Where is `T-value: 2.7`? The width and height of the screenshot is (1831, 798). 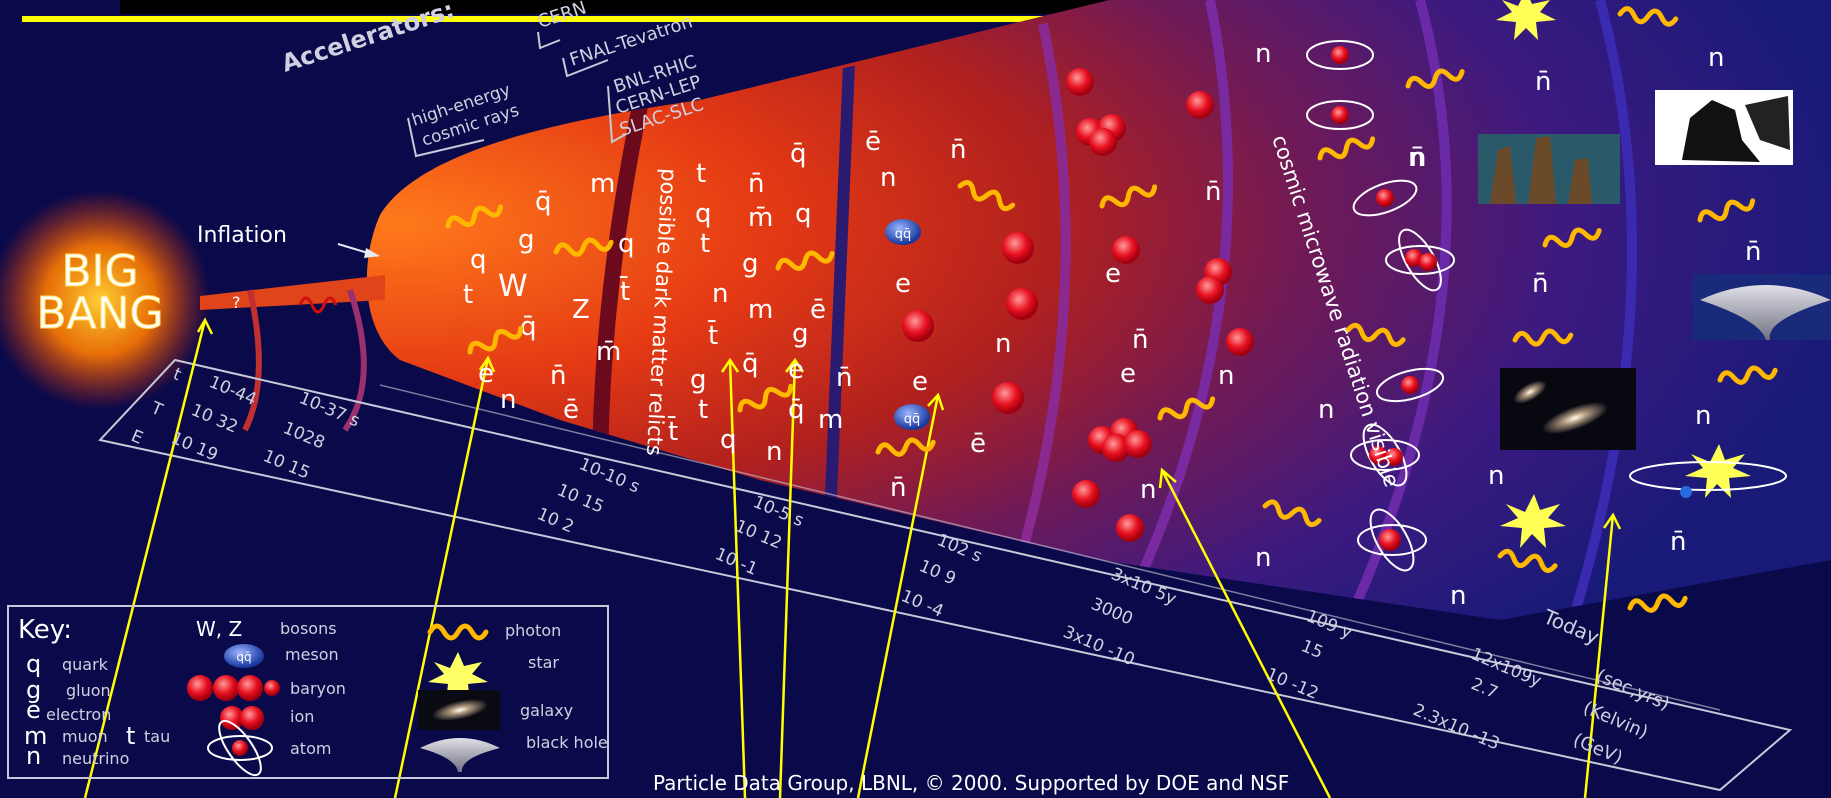 T-value: 2.7 is located at coordinates (1484, 688).